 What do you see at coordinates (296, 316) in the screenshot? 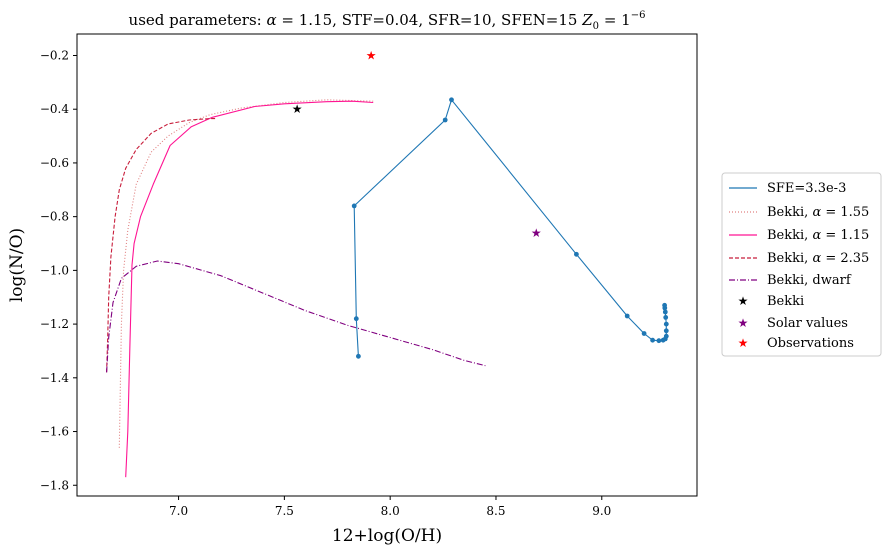
I see `series-line-dwarf` at bounding box center [296, 316].